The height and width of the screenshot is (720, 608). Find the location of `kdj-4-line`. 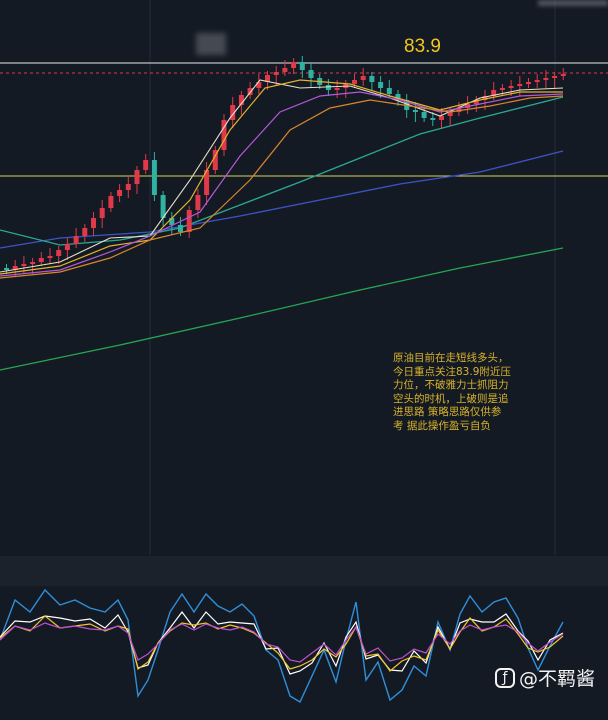

kdj-4-line is located at coordinates (282, 642).